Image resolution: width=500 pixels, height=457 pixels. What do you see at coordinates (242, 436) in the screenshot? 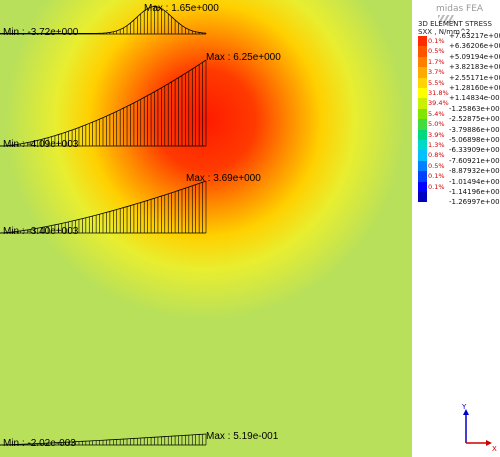
I see `plot4-max-label: Max : 5.19e-001` at bounding box center [242, 436].